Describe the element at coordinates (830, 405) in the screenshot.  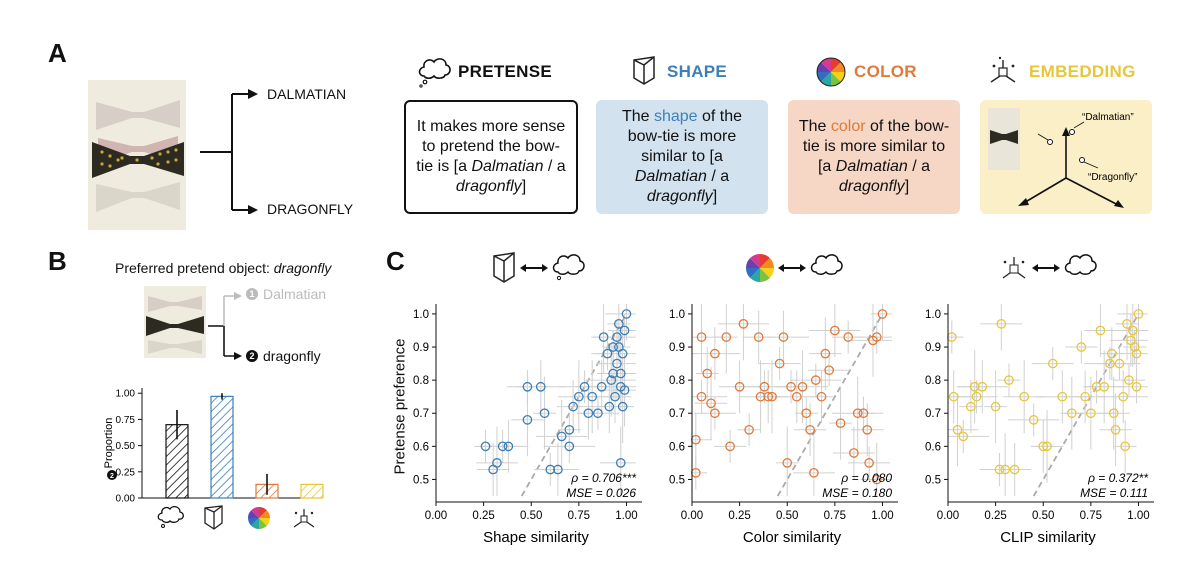
I see `identity-line` at that location.